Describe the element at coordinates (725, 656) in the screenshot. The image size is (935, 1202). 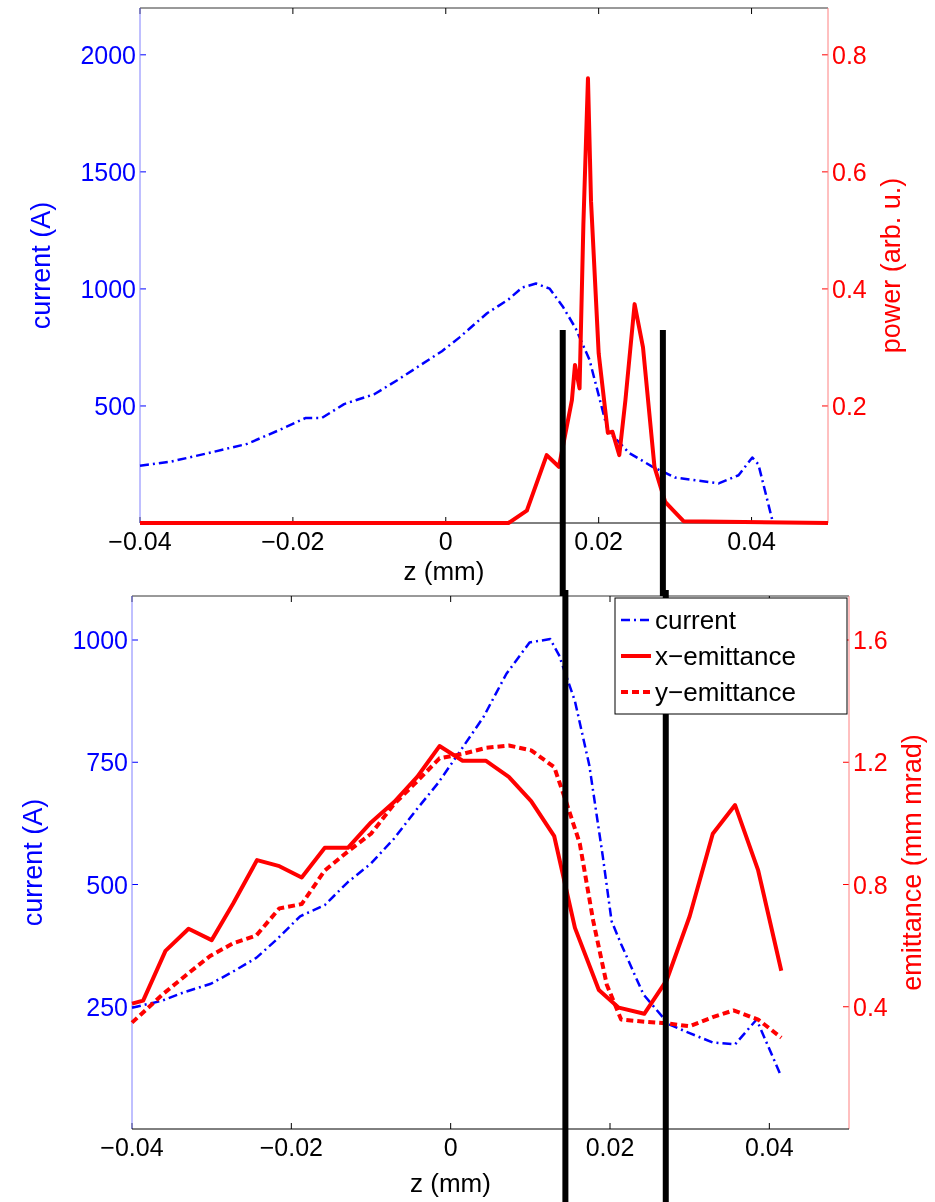
I see `legend-label: x−emittance` at that location.